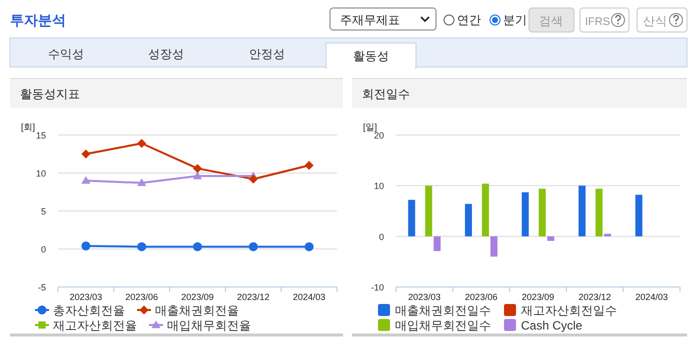  Describe the element at coordinates (377, 287) in the screenshot. I see `y-tick-label: -10` at that location.